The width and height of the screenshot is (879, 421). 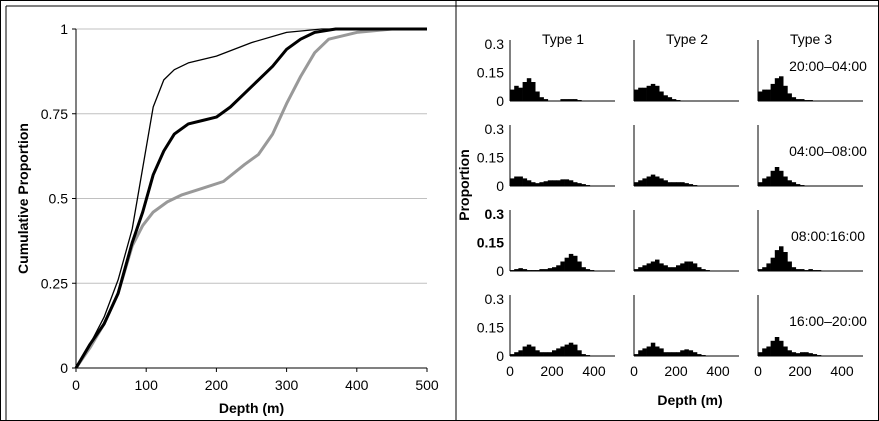 What do you see at coordinates (563, 39) in the screenshot?
I see `column-header: Type 1` at bounding box center [563, 39].